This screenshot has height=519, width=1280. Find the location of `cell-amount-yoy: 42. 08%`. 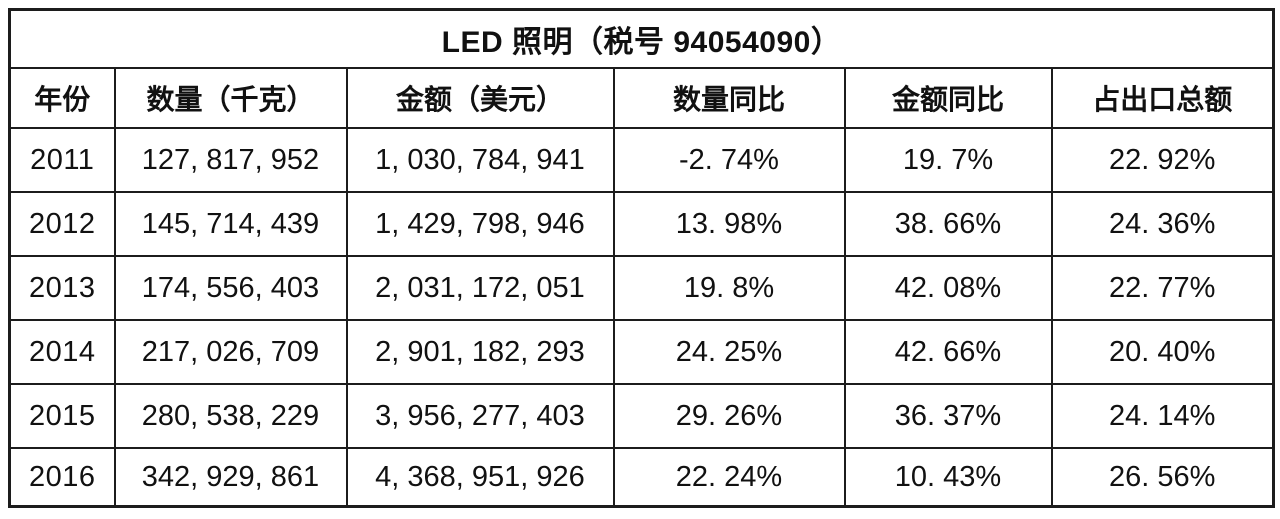

cell-amount-yoy: 42. 08% is located at coordinates (948, 288).